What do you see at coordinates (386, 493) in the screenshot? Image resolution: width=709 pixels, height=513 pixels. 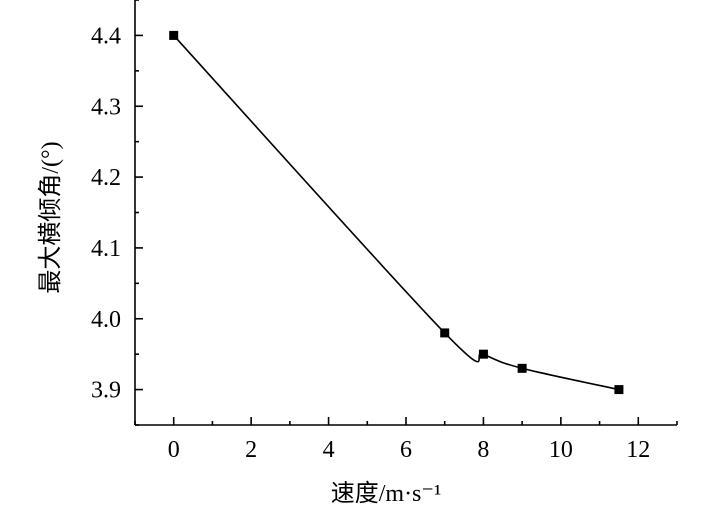 I see `x-axis-title: 速度/m·s⁻¹` at bounding box center [386, 493].